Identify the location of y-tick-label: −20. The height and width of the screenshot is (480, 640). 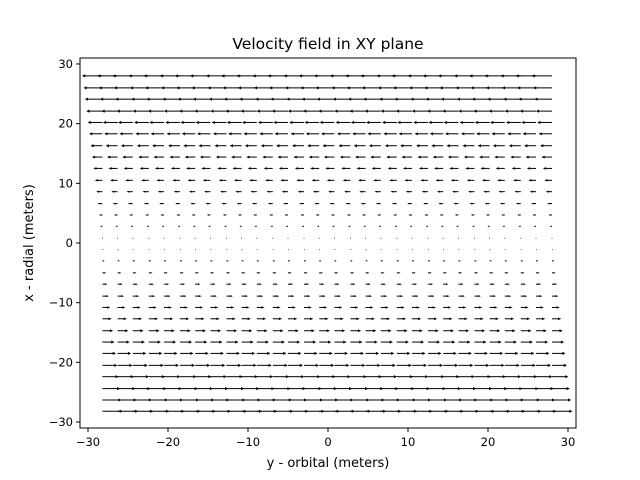
(61, 362).